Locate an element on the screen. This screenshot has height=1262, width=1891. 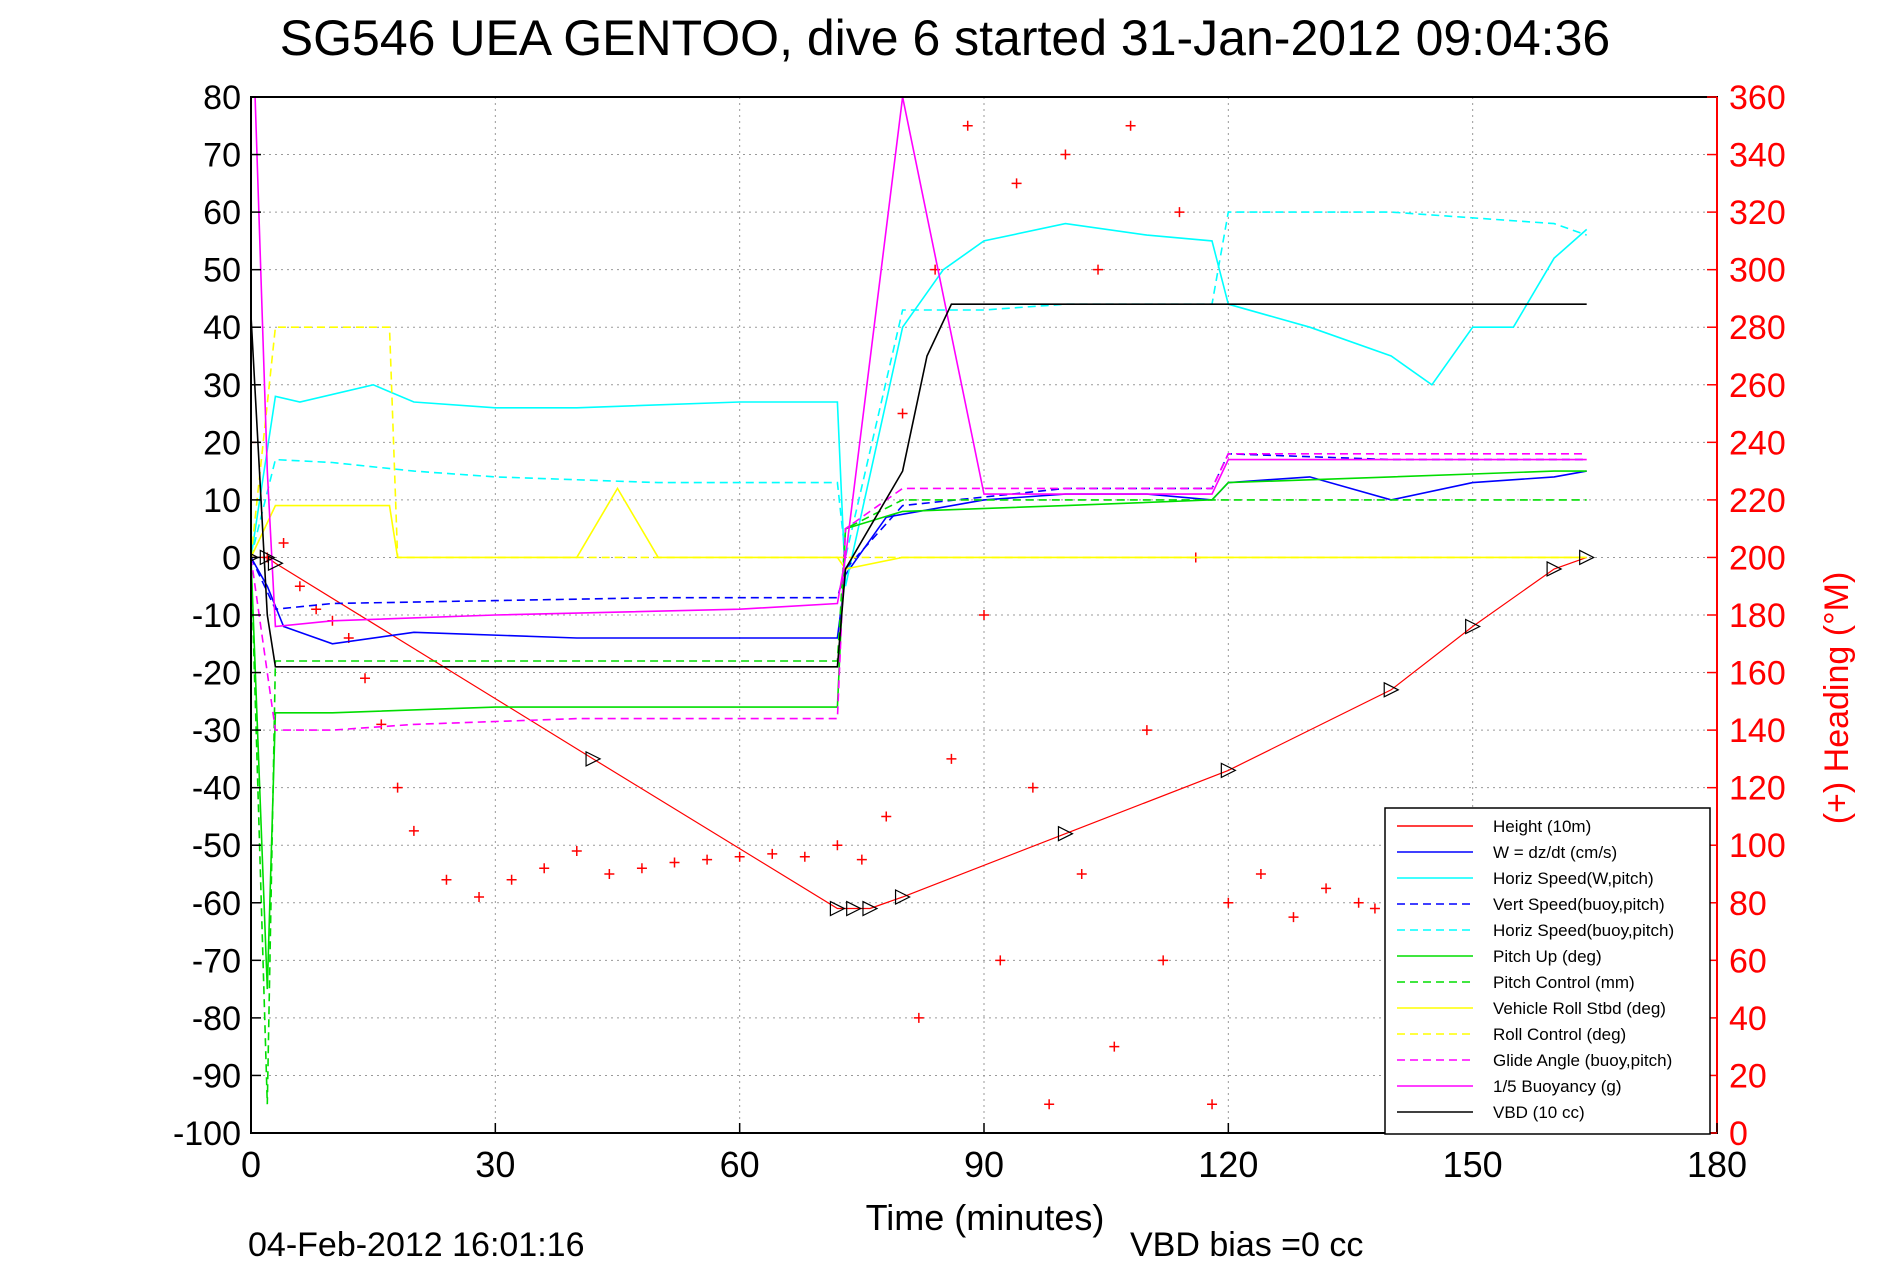
y2-tick-label: 40 is located at coordinates (1748, 1019).